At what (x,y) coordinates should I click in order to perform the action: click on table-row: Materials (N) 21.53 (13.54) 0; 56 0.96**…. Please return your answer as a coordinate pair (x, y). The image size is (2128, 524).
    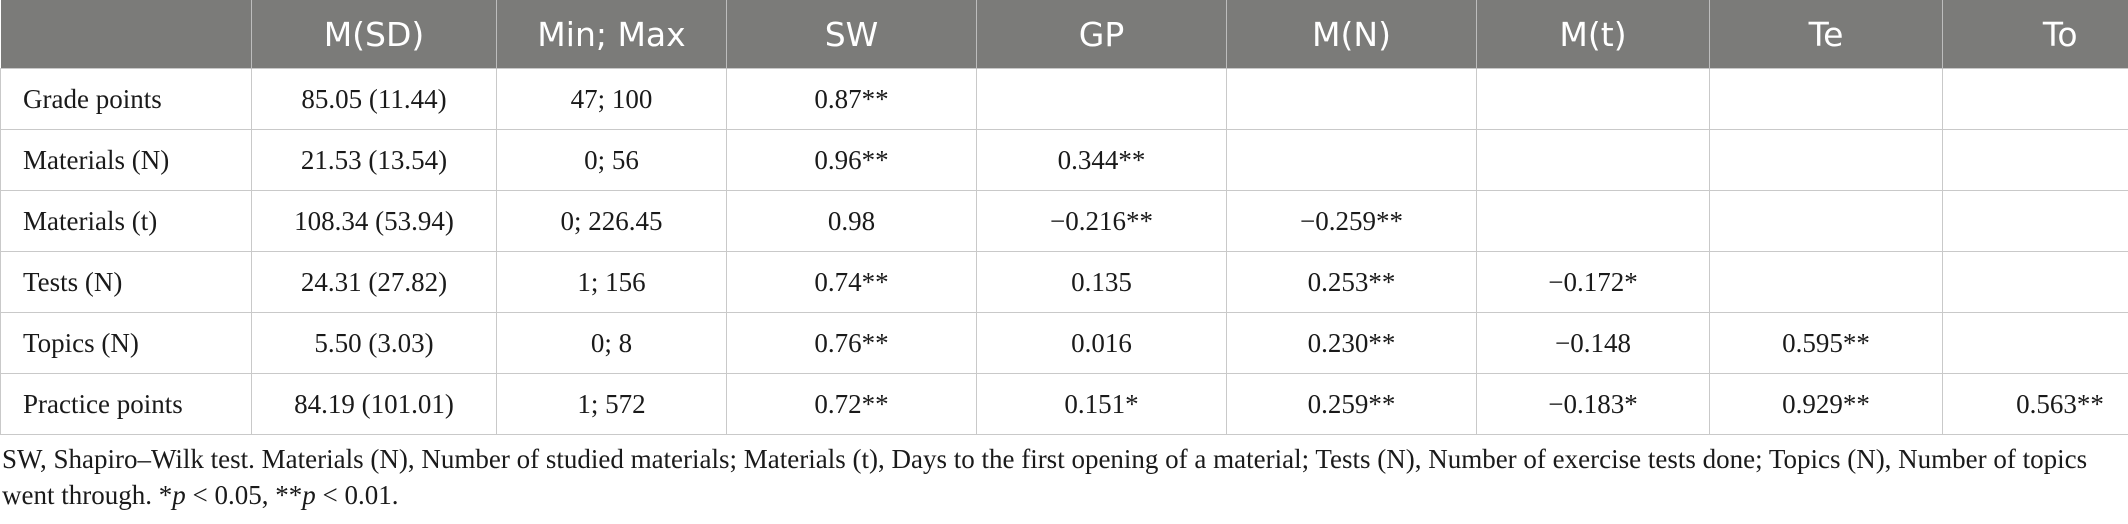
    Looking at the image, I should click on (1064, 160).